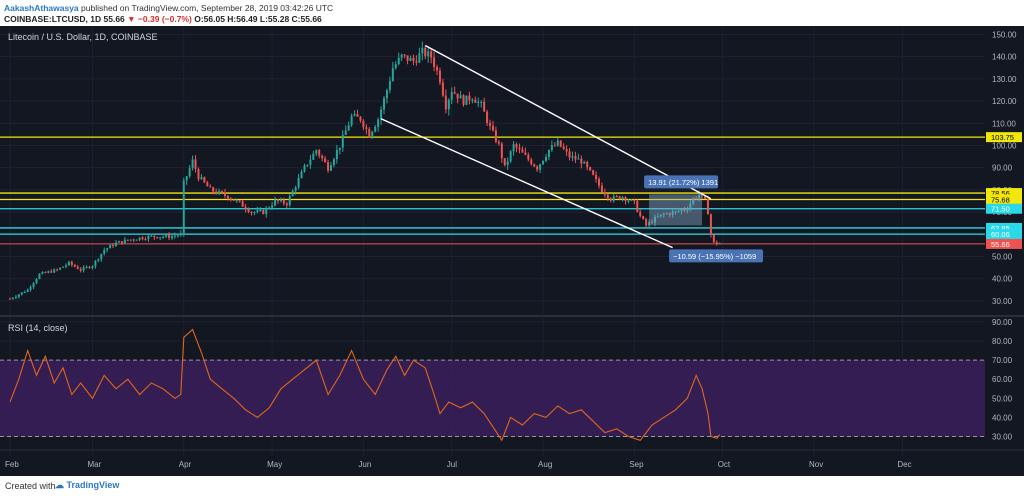  What do you see at coordinates (1002, 256) in the screenshot?
I see `price-tick-label: 50.00` at bounding box center [1002, 256].